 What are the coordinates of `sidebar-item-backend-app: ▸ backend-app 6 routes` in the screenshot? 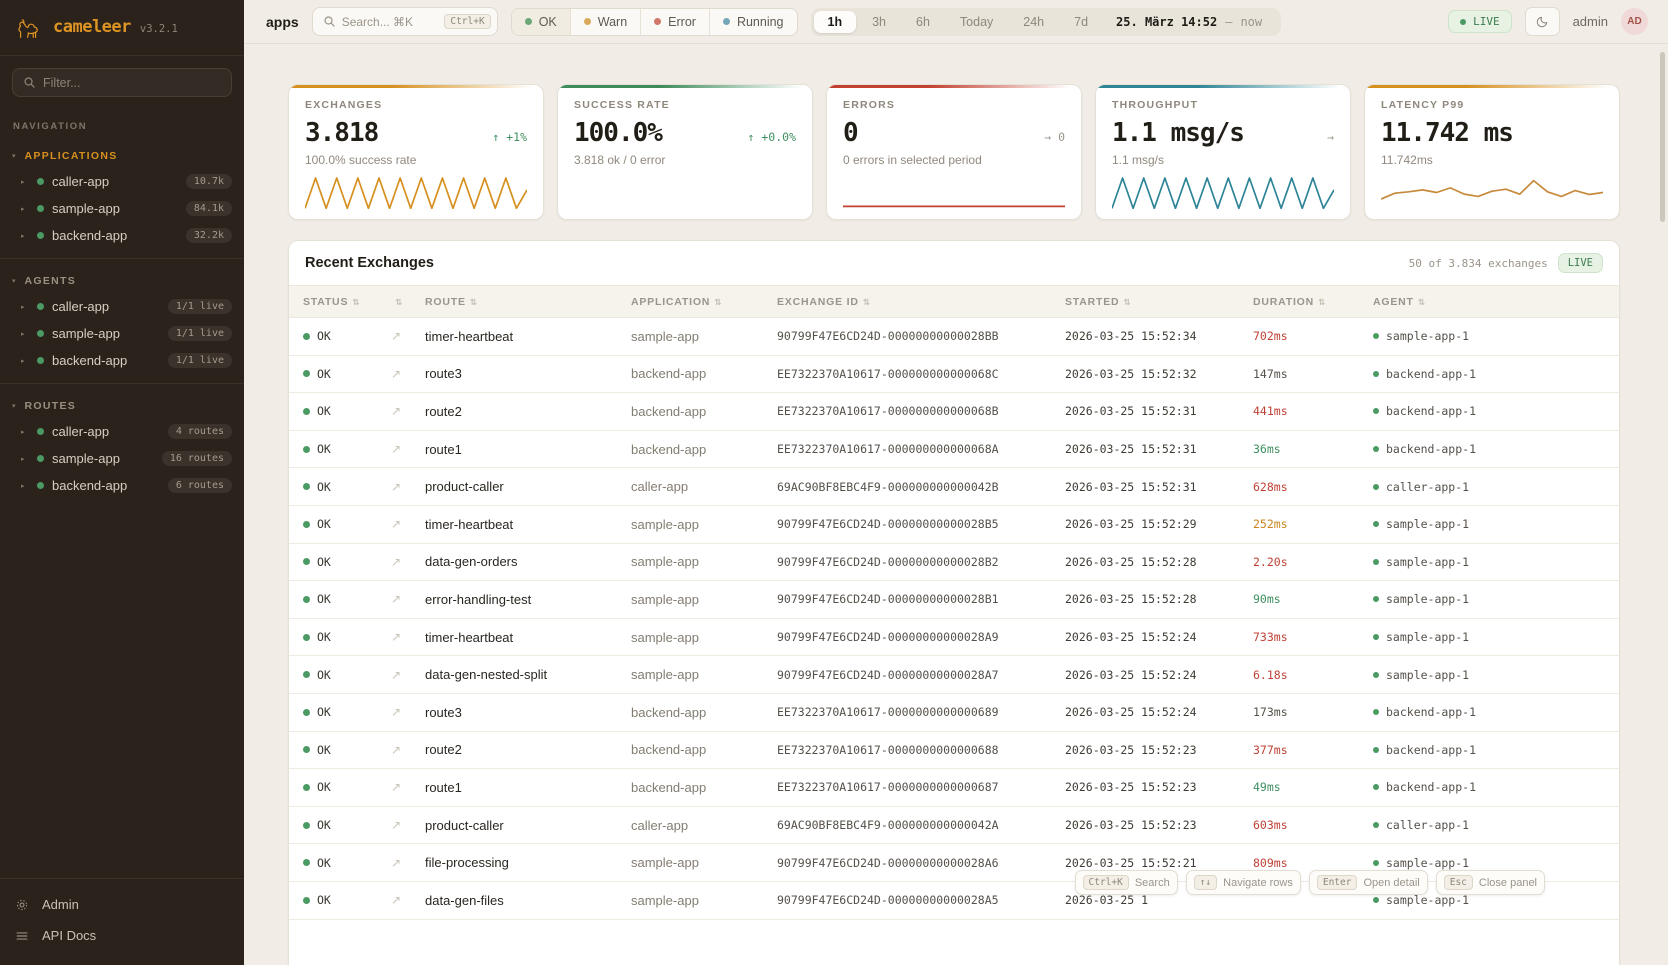 It's located at (122, 485).